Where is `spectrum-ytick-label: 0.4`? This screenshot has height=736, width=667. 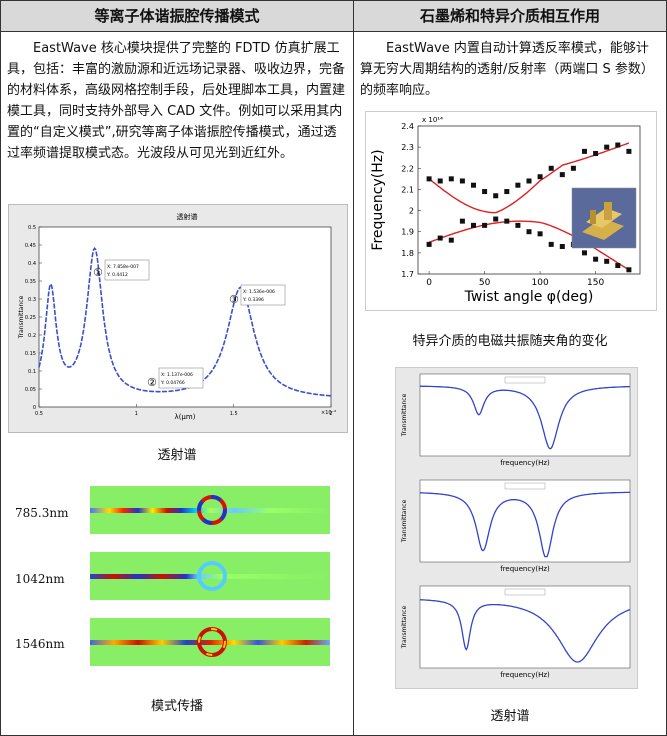 spectrum-ytick-label: 0.4 is located at coordinates (32, 264).